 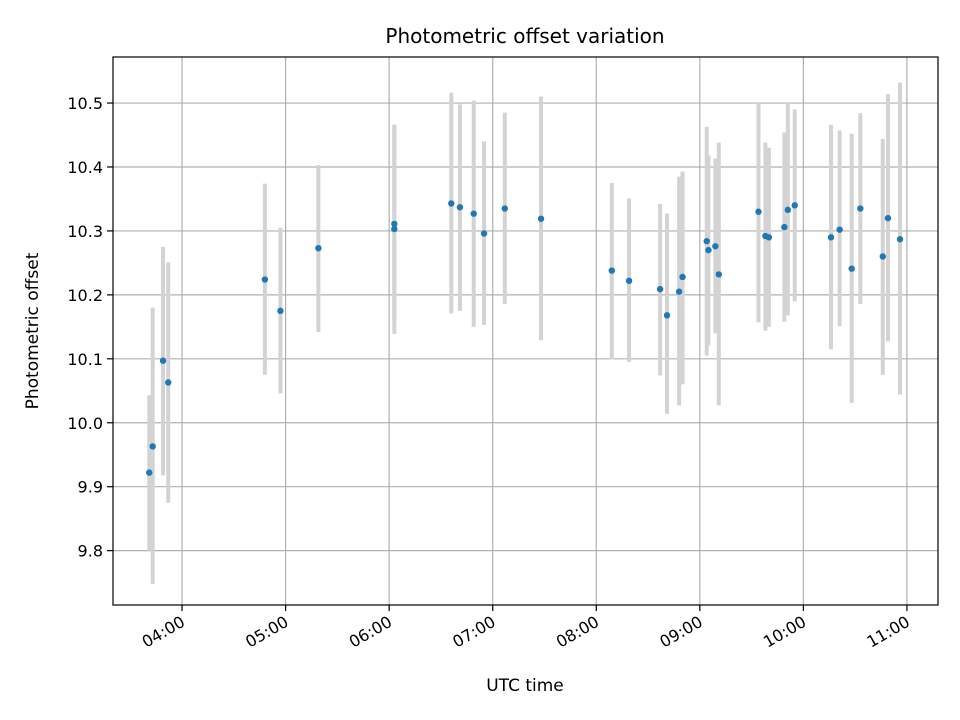 I want to click on y-axis-label: Photometric offset, so click(x=33, y=330).